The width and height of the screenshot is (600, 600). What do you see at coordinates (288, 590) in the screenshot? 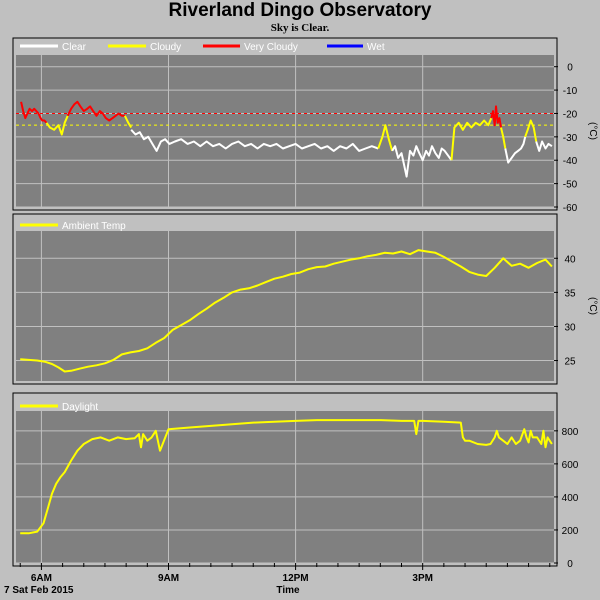
I see `x-axis-label: Time` at bounding box center [288, 590].